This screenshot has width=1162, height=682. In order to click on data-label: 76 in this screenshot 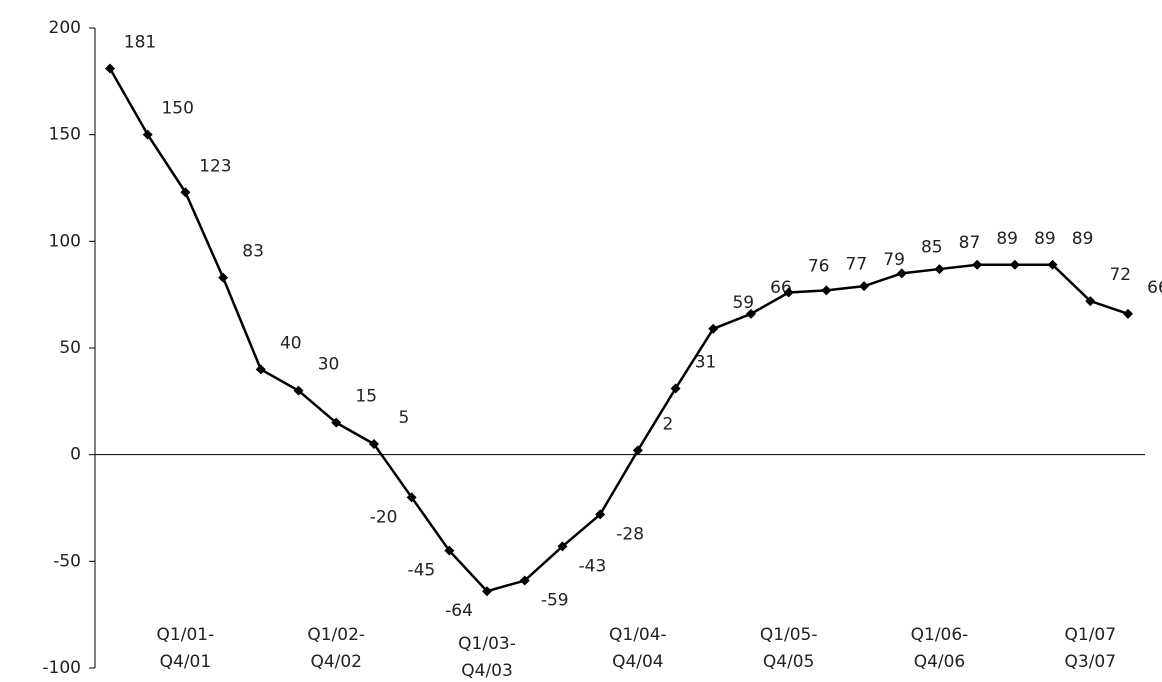, I will do `click(819, 267)`.